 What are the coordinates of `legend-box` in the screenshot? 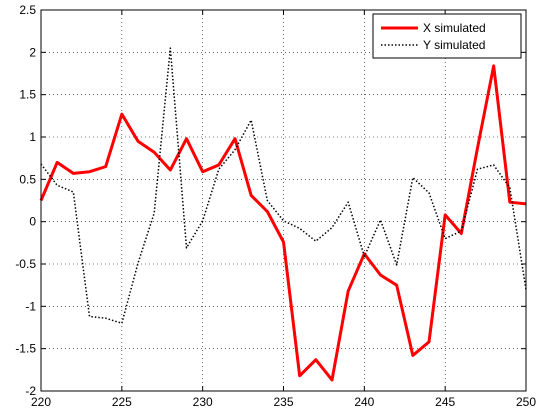 It's located at (447, 36).